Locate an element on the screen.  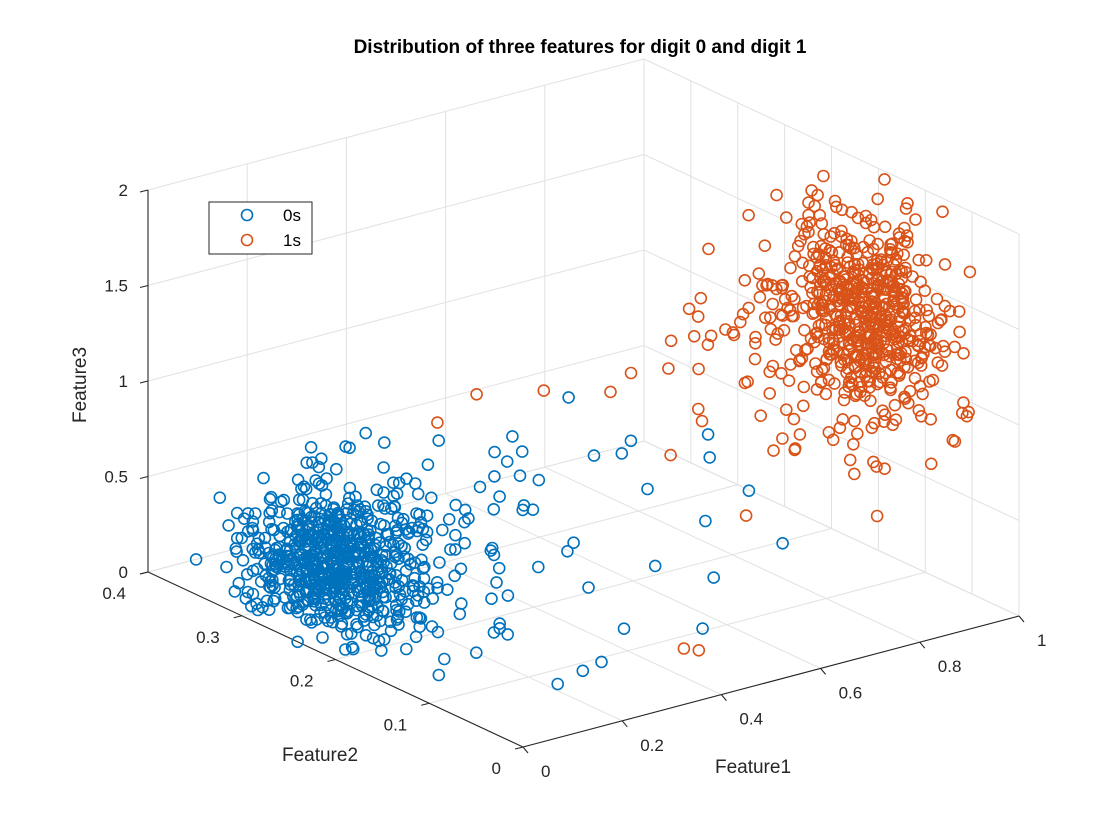
legend: 0s 1s is located at coordinates (260, 228).